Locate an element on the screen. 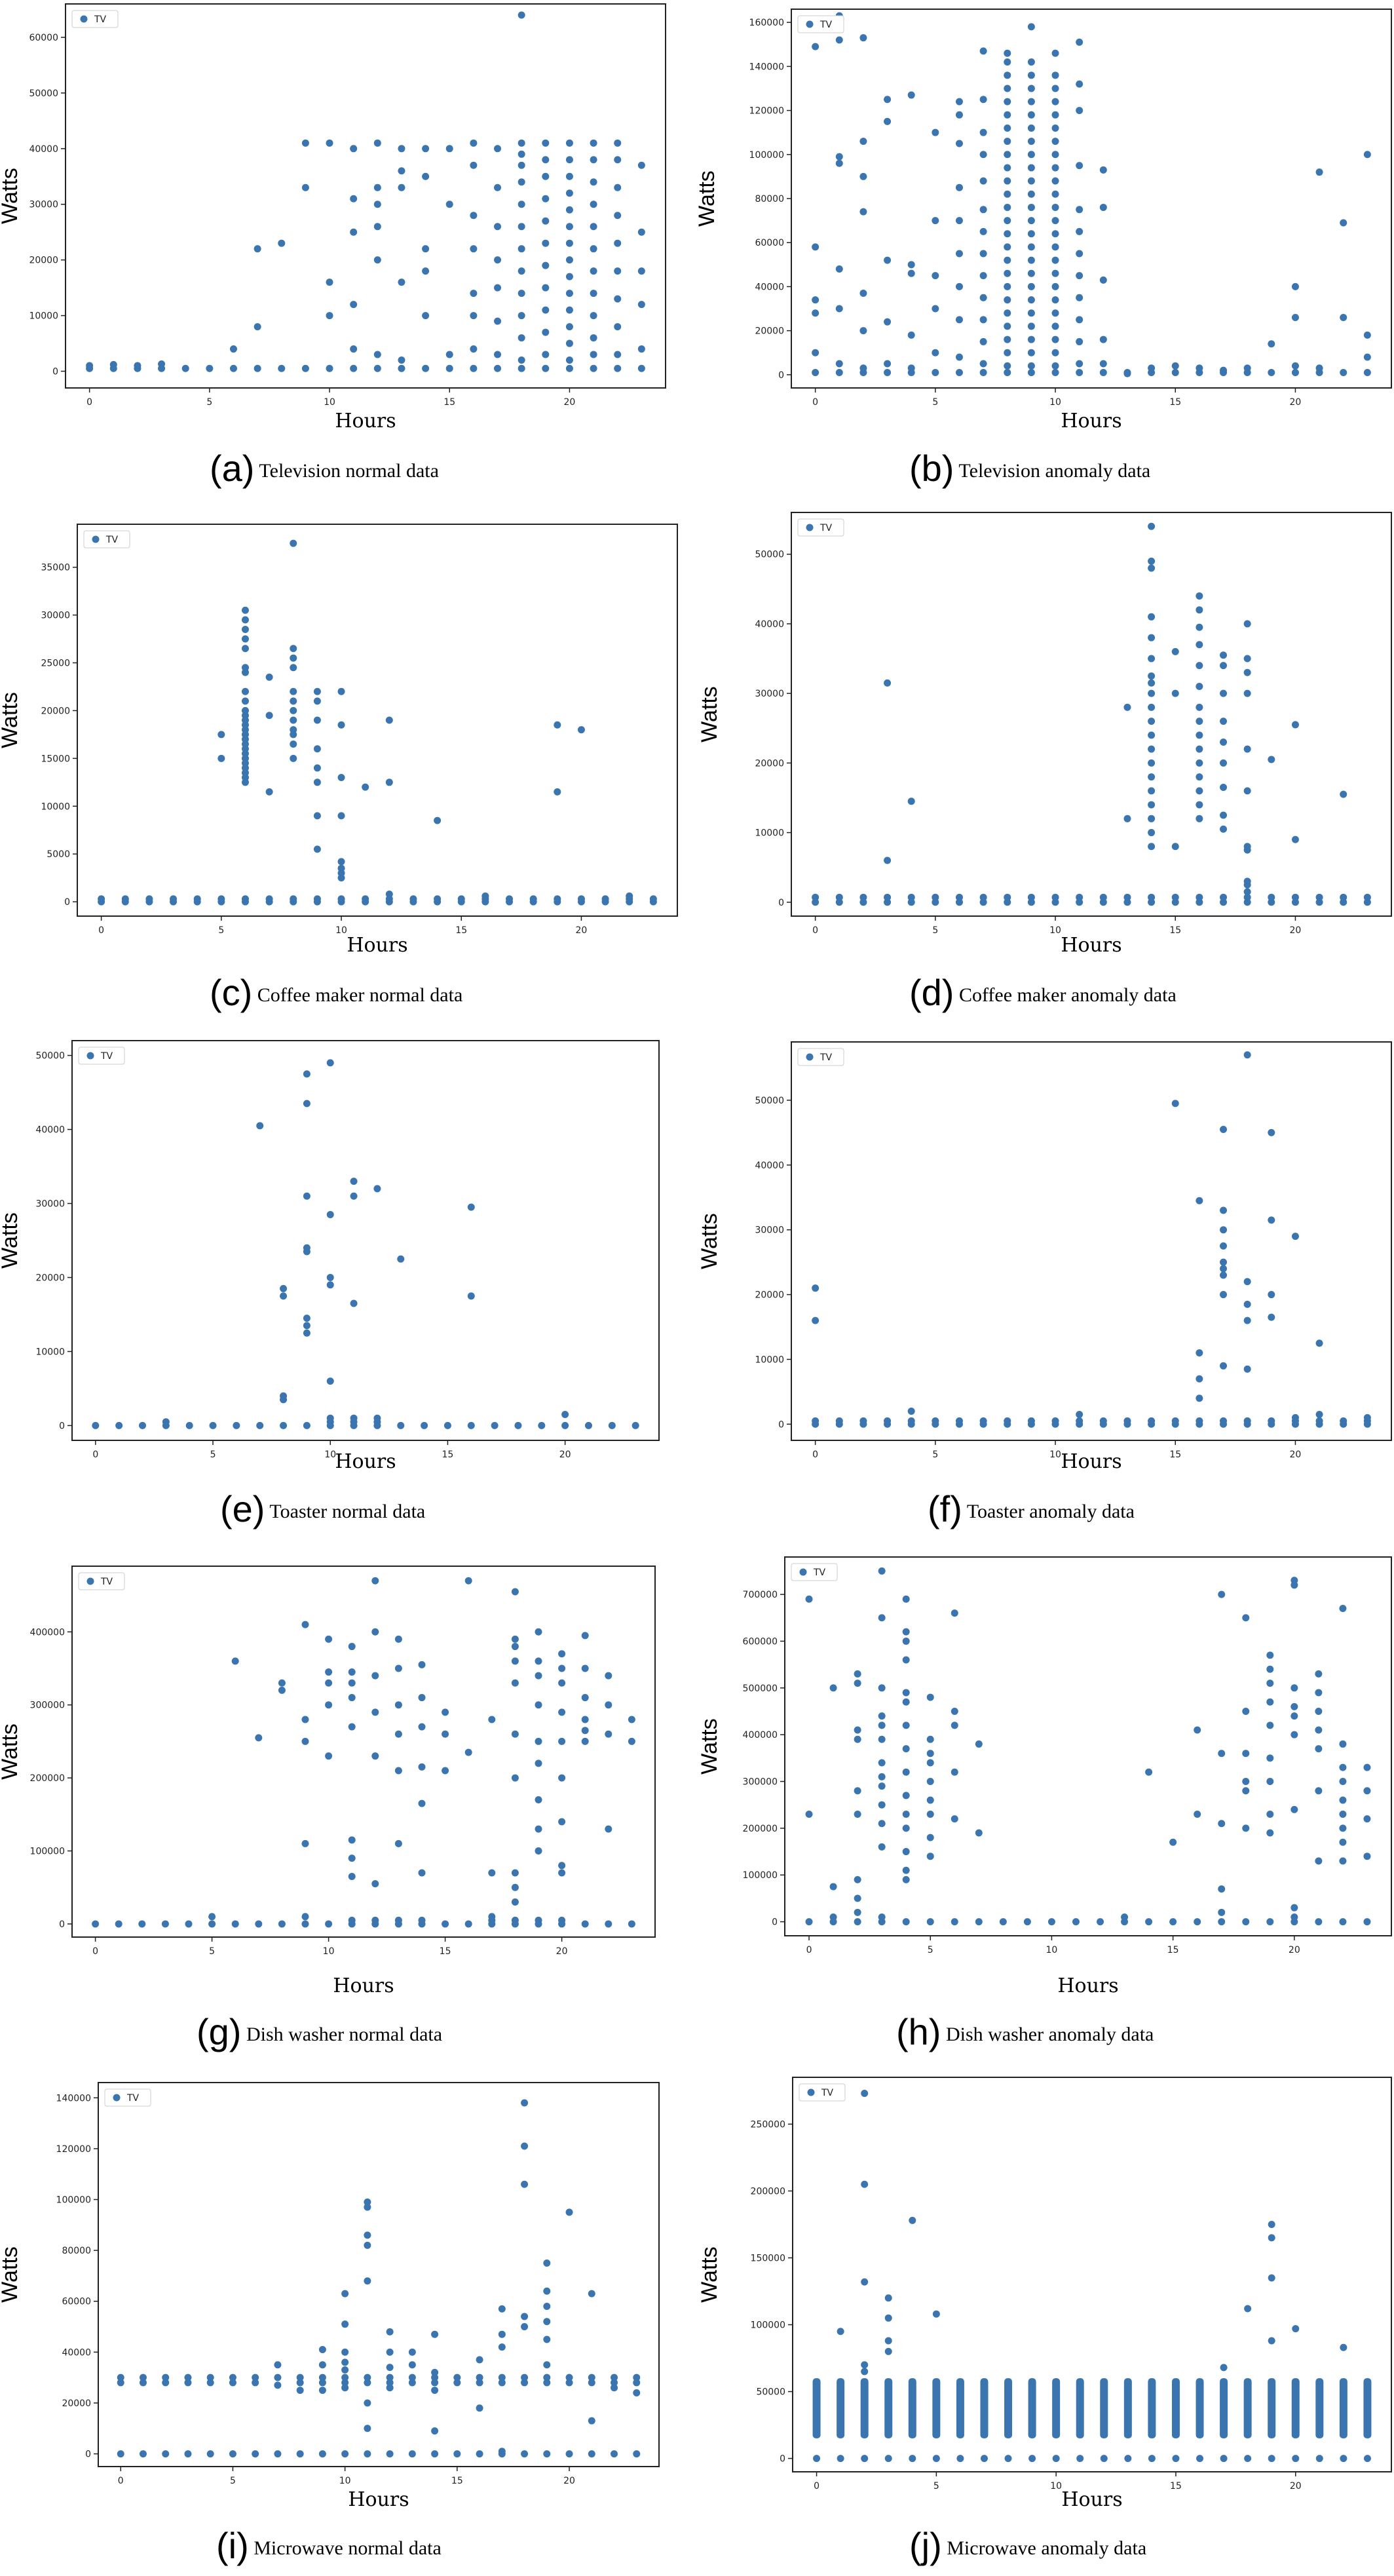 The height and width of the screenshot is (2576, 1394). y-axis-label-f: Watts is located at coordinates (710, 1241).